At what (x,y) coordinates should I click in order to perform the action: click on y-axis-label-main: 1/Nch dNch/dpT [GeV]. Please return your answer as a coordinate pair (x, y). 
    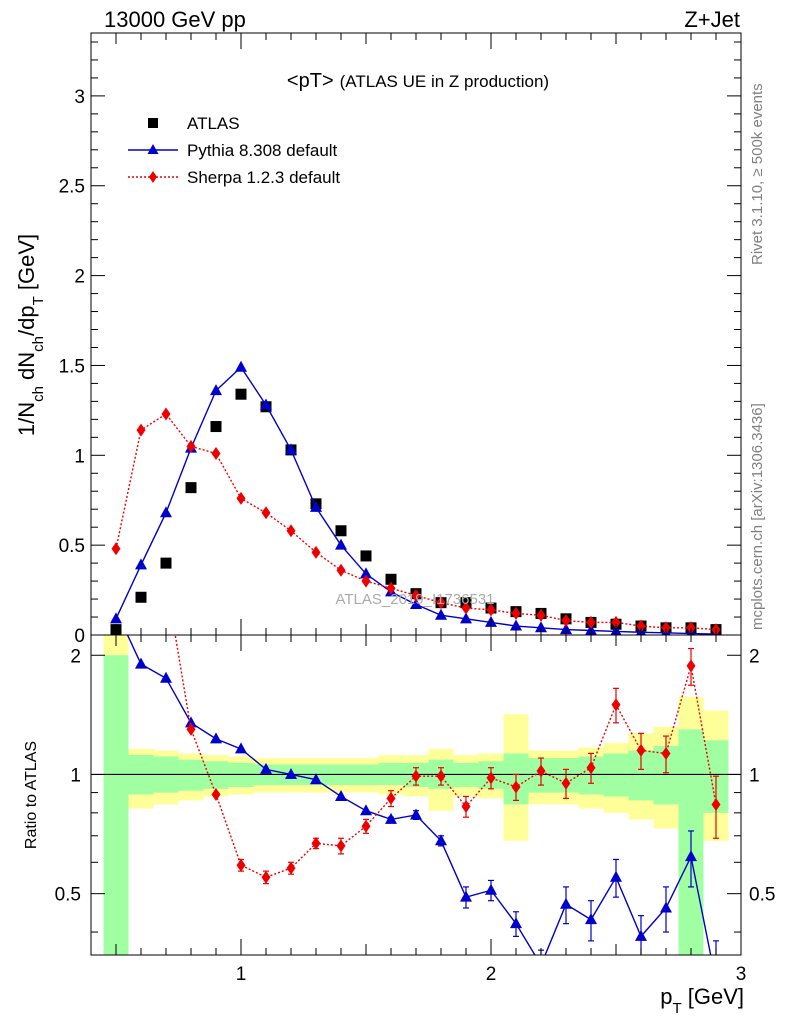
    Looking at the image, I should click on (30, 335).